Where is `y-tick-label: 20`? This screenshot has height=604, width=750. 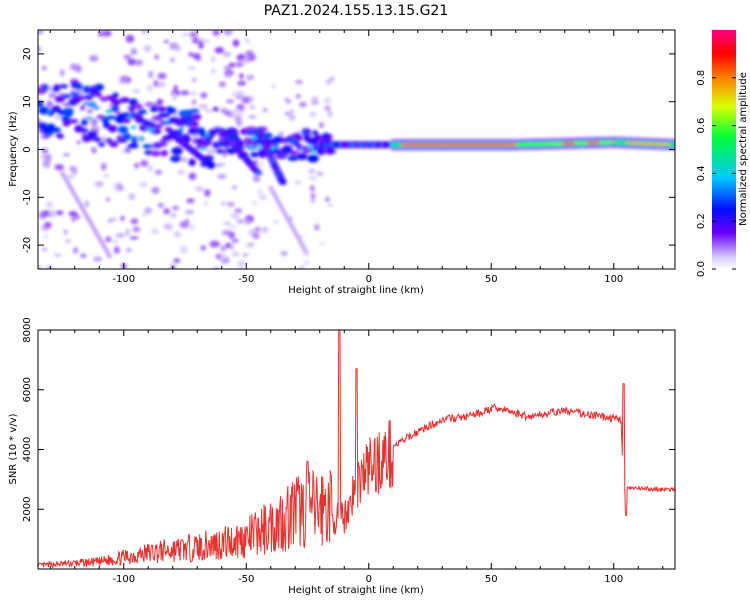
y-tick-label: 20 is located at coordinates (27, 54).